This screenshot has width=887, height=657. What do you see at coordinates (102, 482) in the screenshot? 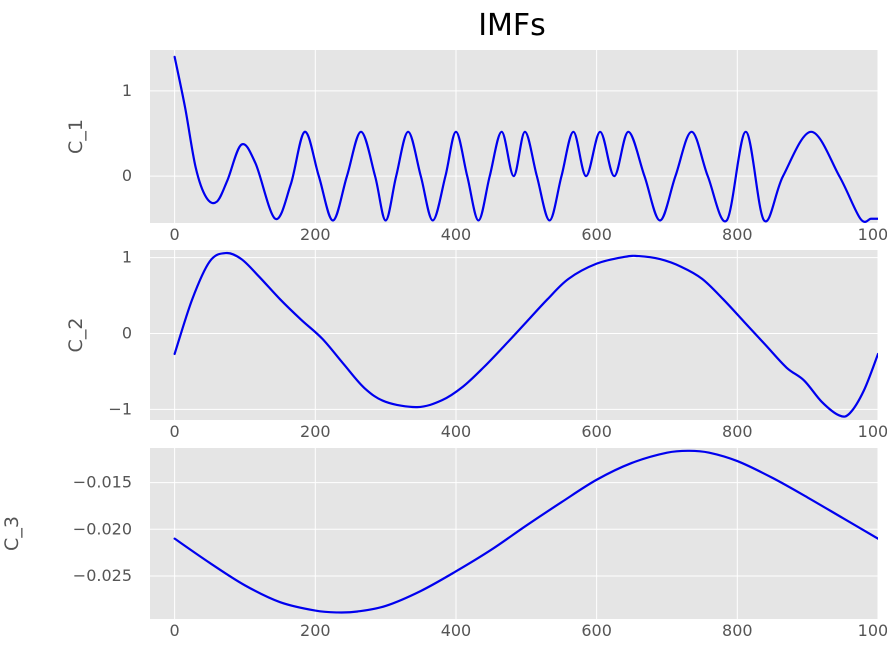
I see `y-tick-label: −0.015` at bounding box center [102, 482].